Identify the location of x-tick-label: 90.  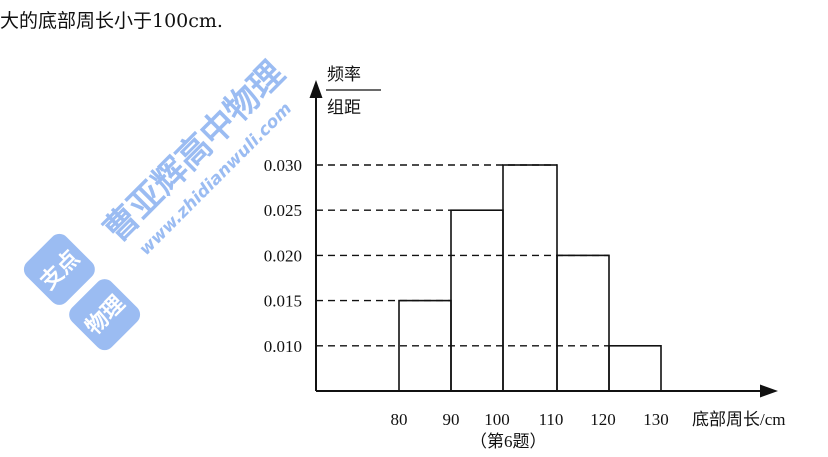
(451, 419).